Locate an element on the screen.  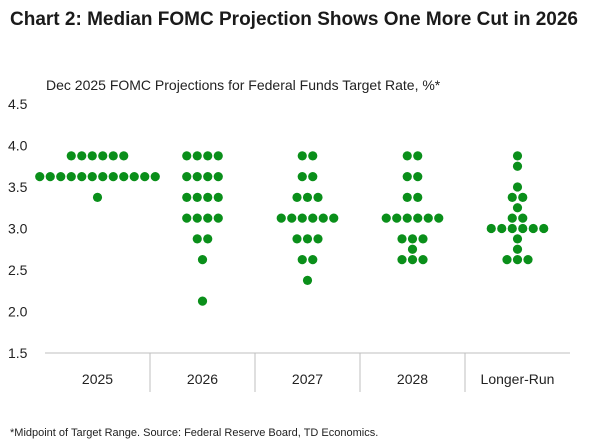
x-tick-label: 2026 is located at coordinates (202, 379).